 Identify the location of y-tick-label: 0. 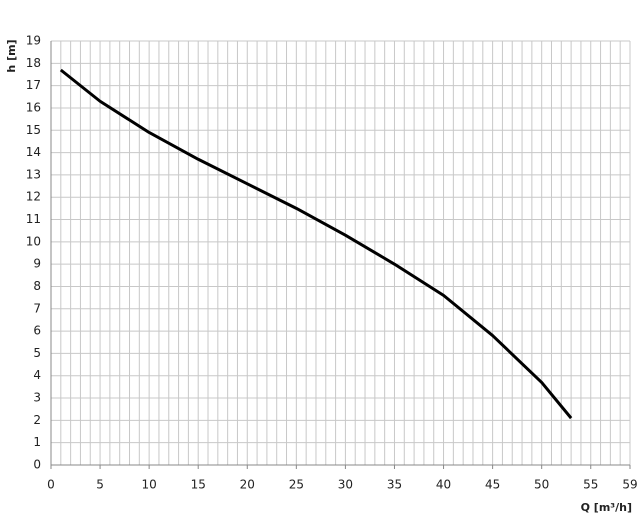
(37, 465).